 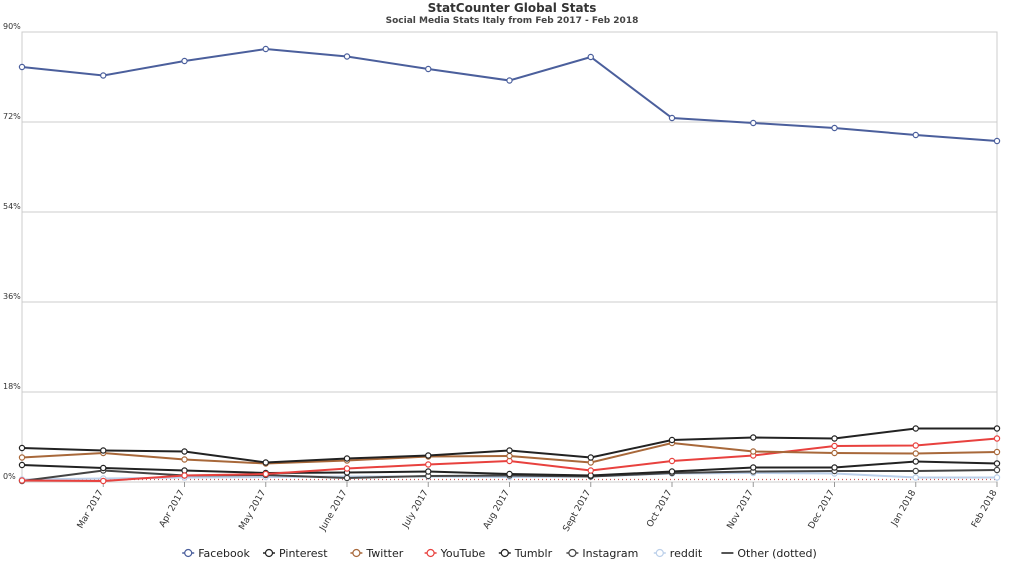 I want to click on legend-item-twitter: Twitter, so click(x=377, y=553).